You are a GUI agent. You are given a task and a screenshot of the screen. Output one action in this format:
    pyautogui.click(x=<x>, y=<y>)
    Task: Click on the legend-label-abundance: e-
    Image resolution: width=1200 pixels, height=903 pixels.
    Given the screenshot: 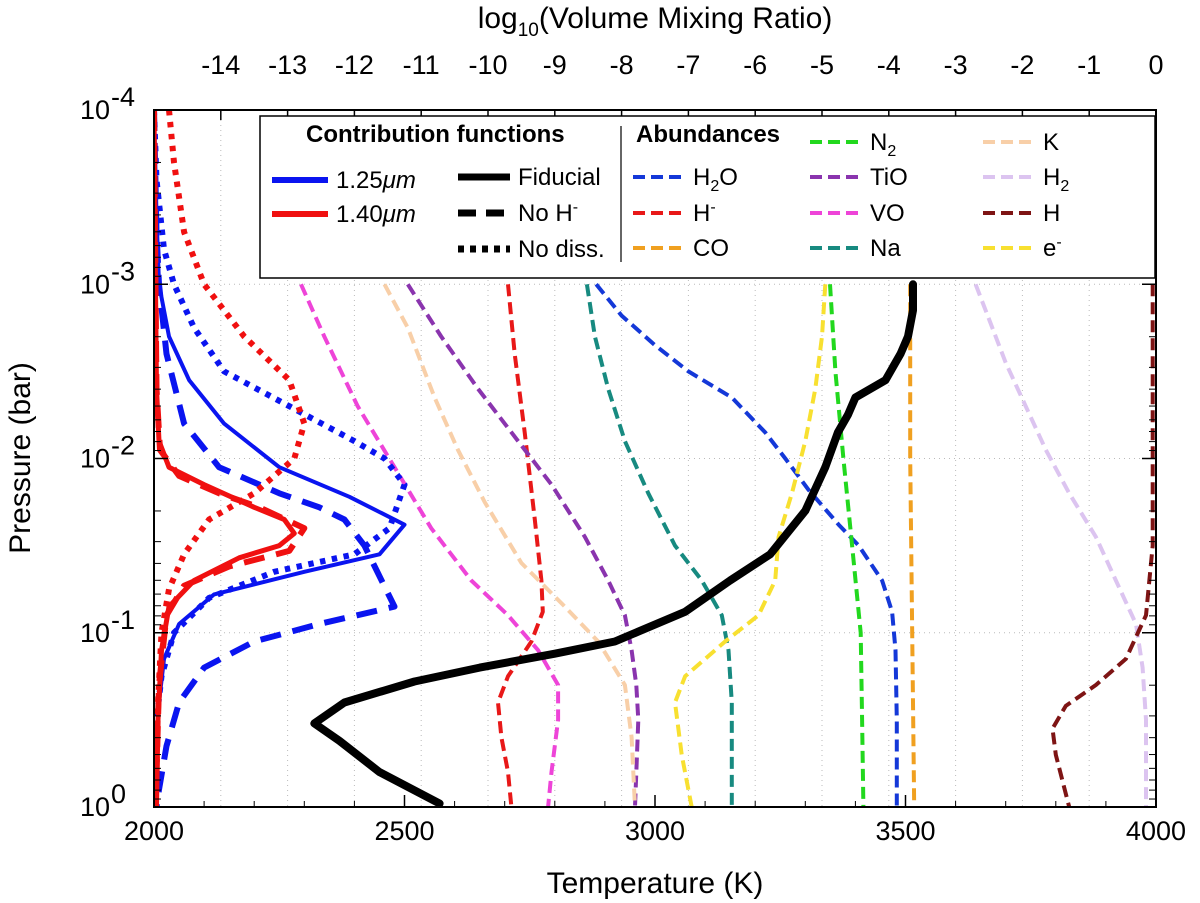 What is the action you would take?
    pyautogui.click(x=1052, y=248)
    